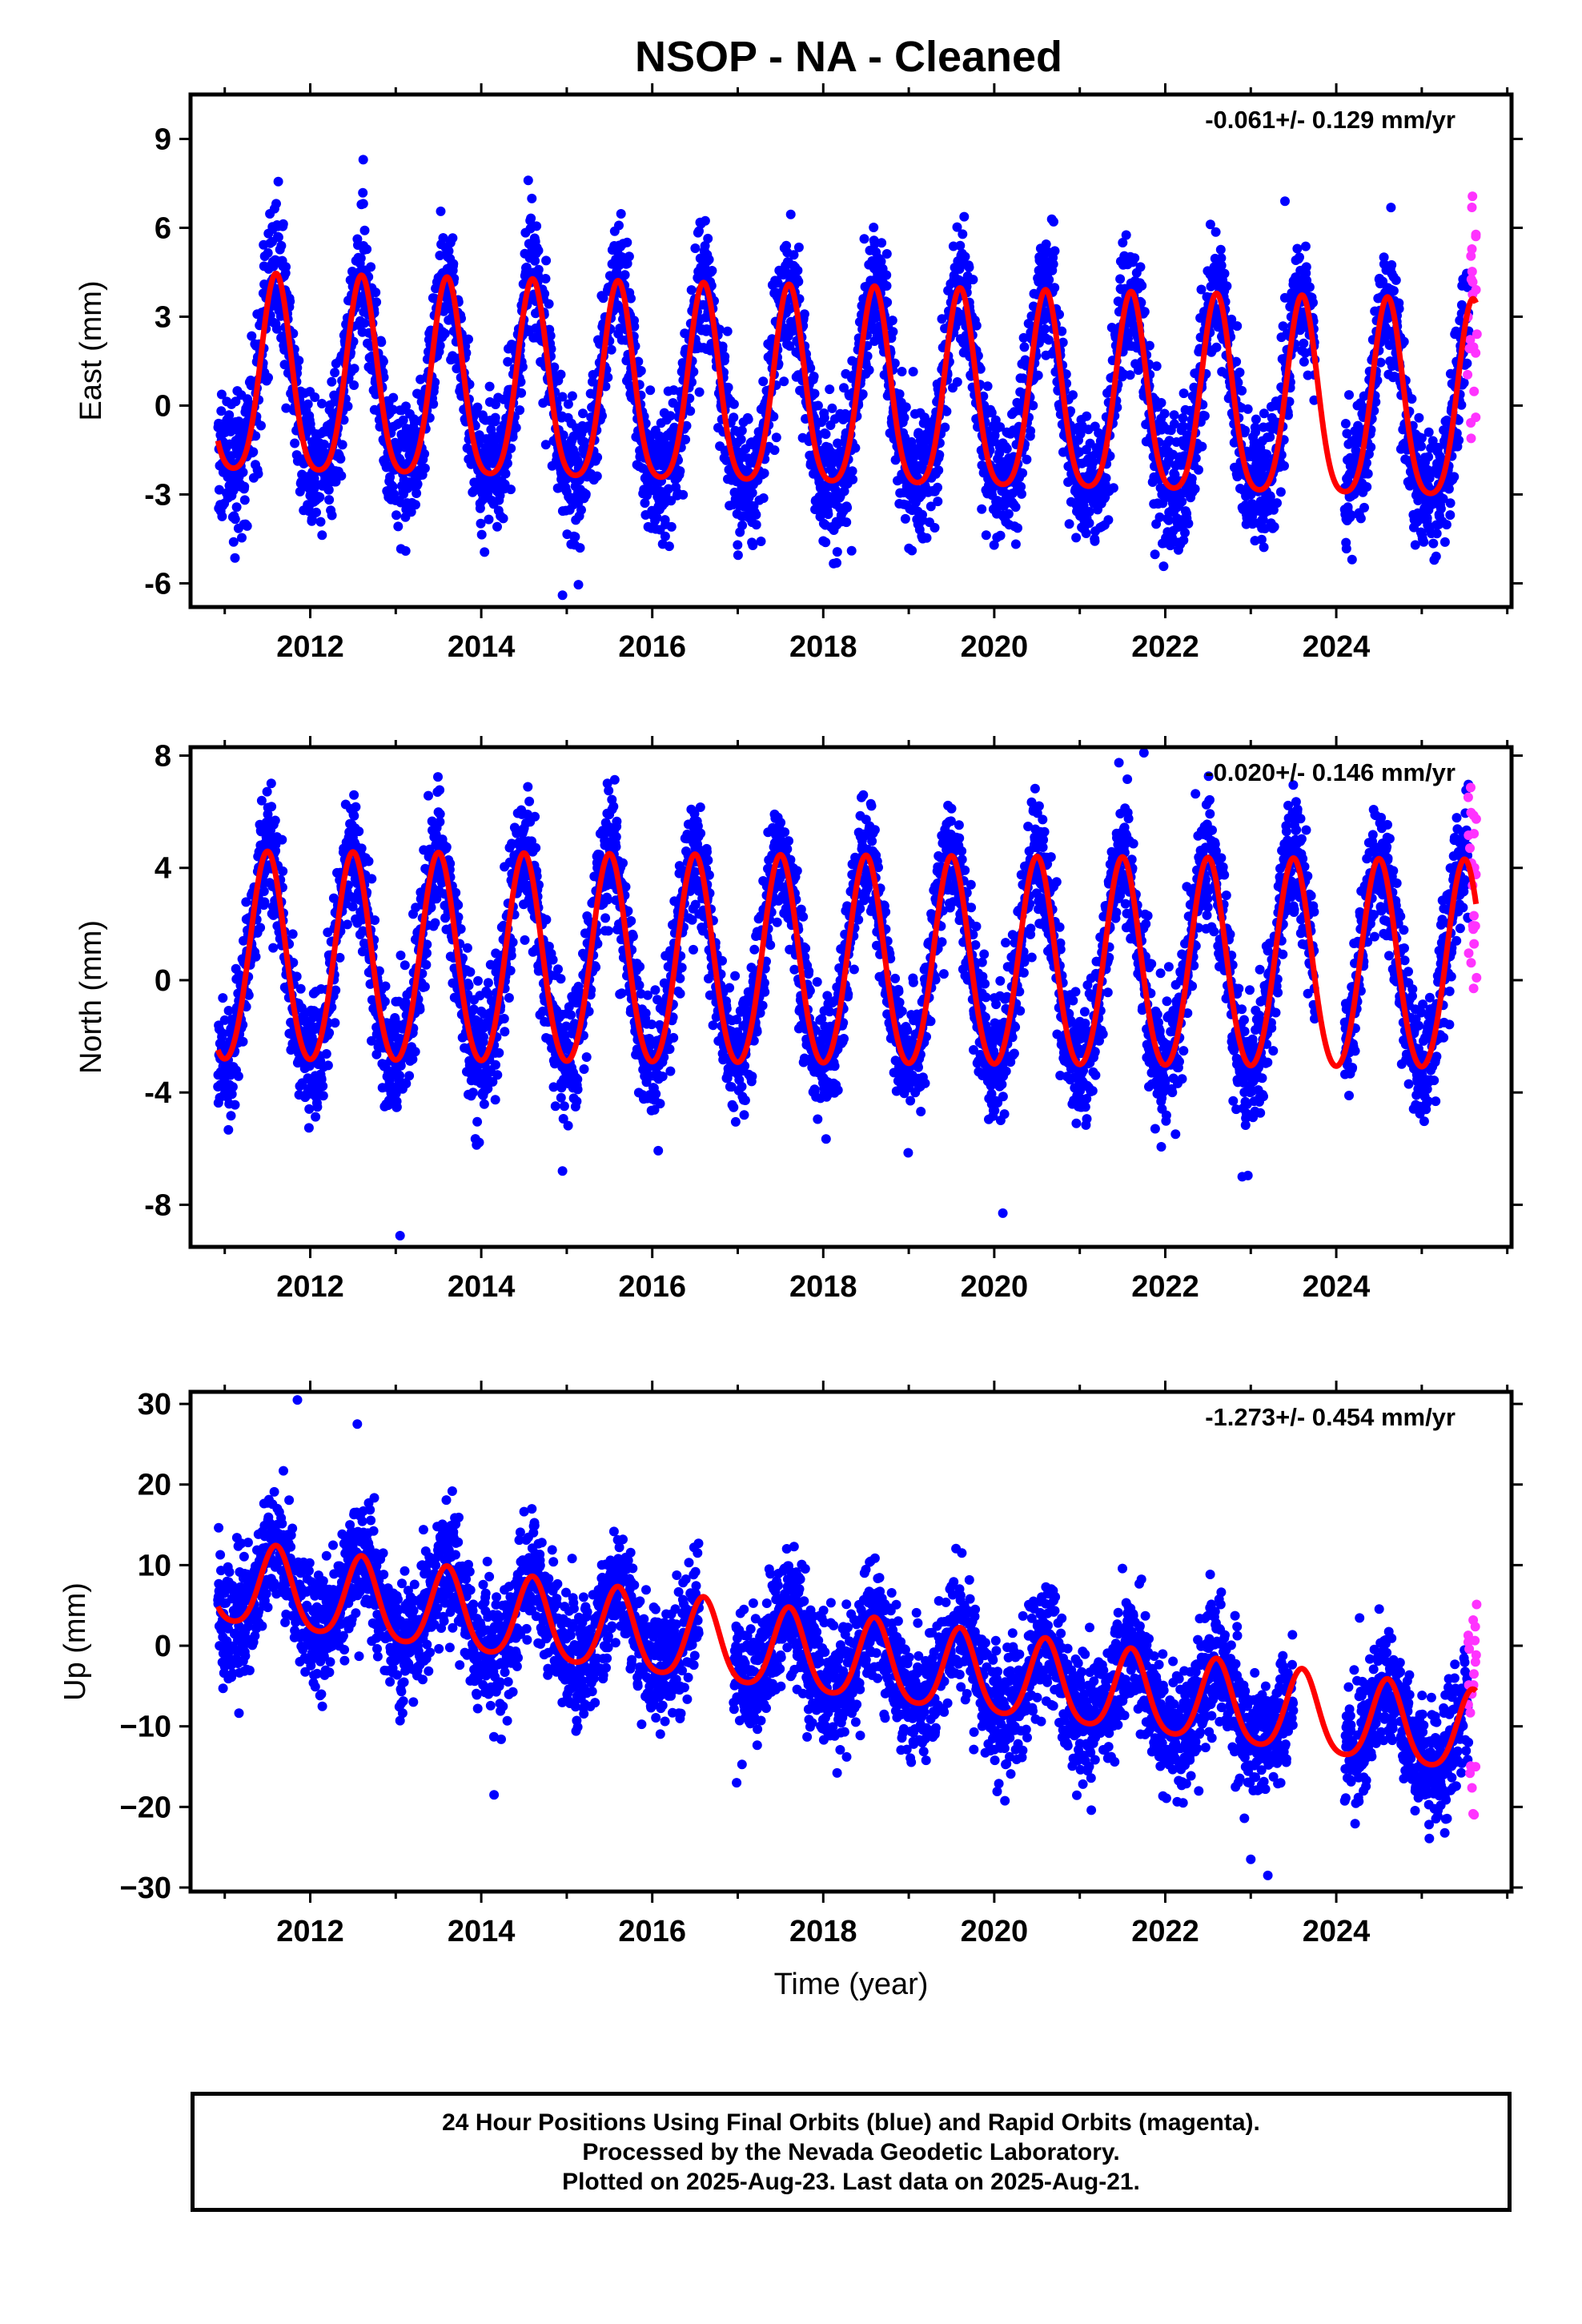 This screenshot has width=1582, height=2324. Describe the element at coordinates (363, 160) in the screenshot. I see `data-point-outlier` at that location.